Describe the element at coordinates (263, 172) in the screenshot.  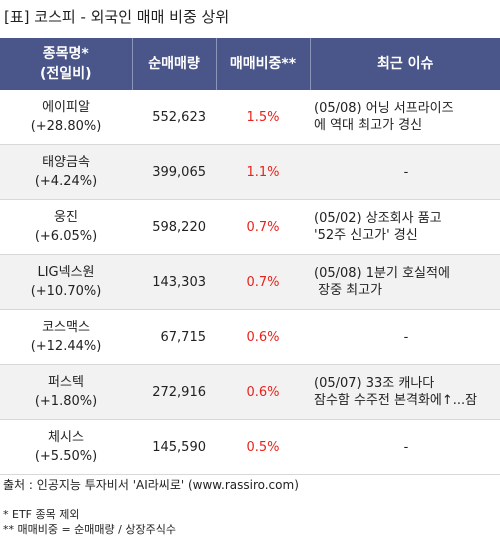
I see `trade-ratio-cell: 1.1%` at that location.